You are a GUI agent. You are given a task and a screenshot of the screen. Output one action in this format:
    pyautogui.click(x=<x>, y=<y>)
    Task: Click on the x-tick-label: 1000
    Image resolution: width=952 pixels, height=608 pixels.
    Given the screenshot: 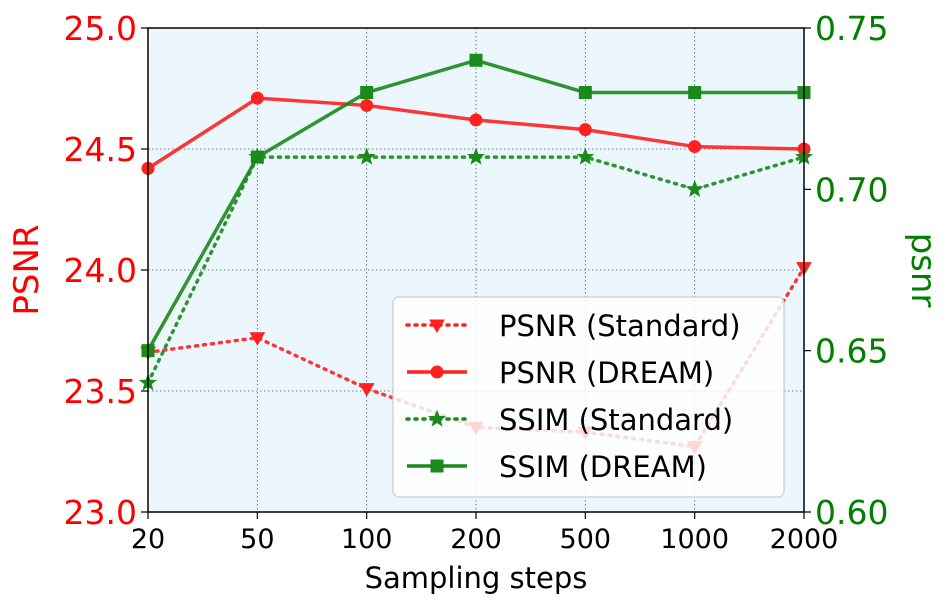 What is the action you would take?
    pyautogui.click(x=694, y=539)
    